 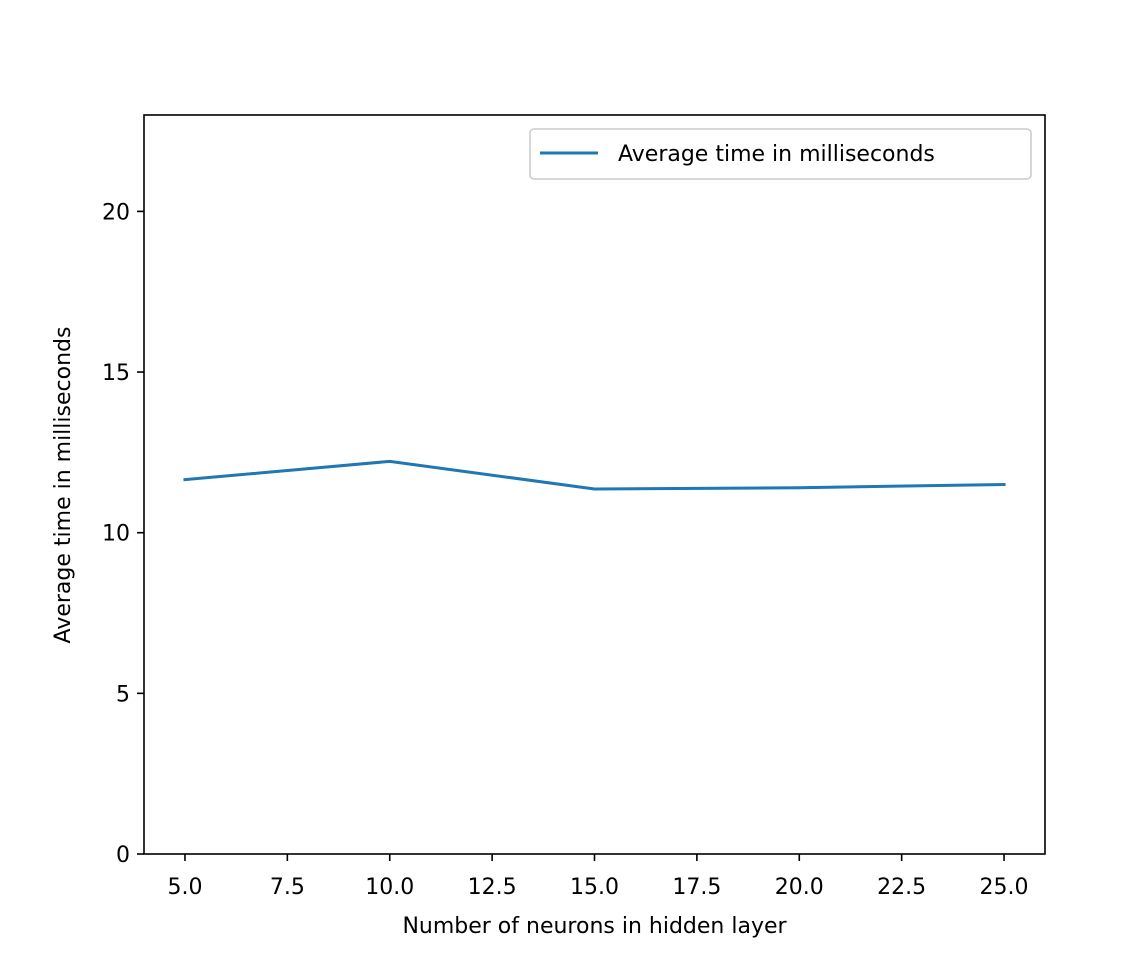 What do you see at coordinates (123, 855) in the screenshot?
I see `y-tick-label: 0` at bounding box center [123, 855].